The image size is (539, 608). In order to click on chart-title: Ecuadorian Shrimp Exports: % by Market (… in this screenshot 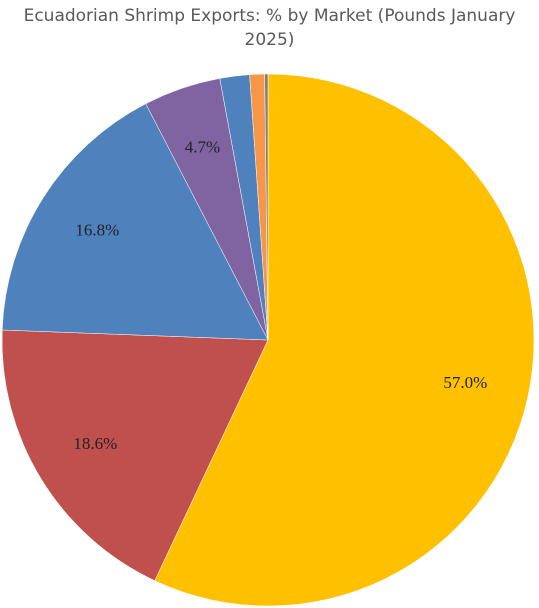, I will do `click(269, 28)`.